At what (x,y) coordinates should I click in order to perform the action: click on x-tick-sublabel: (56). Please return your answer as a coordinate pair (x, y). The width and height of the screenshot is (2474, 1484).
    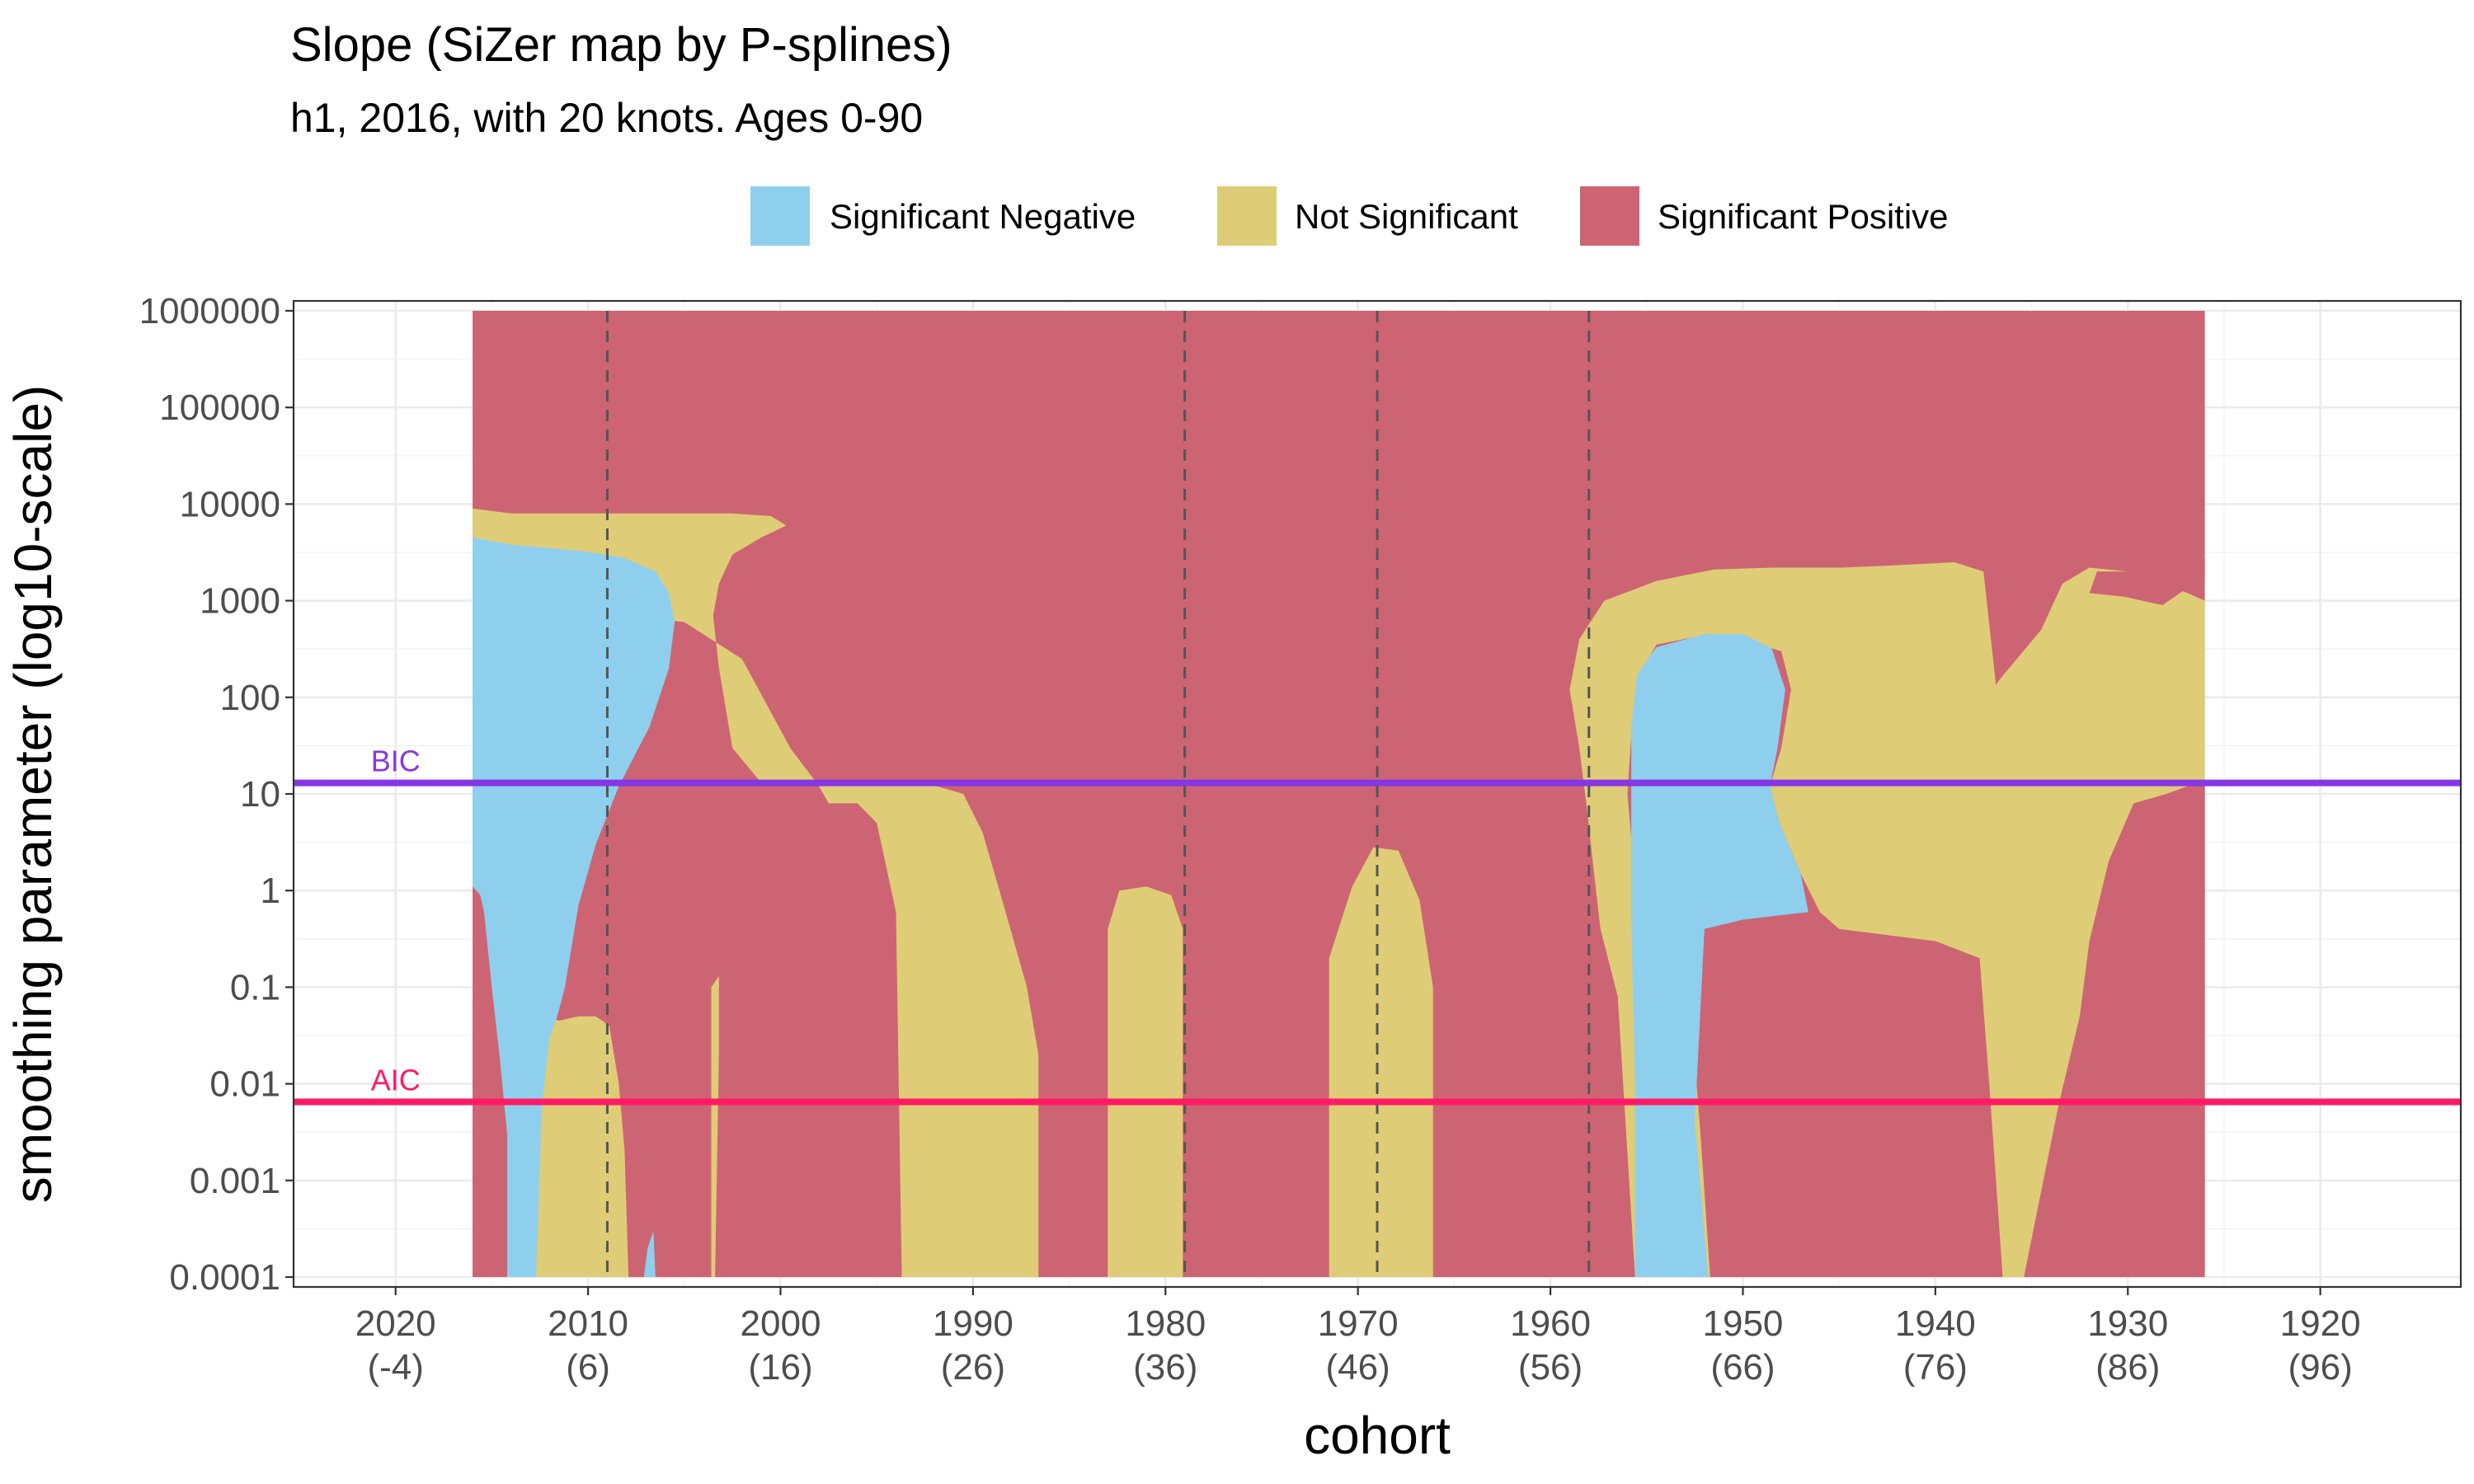
    Looking at the image, I should click on (1550, 1367).